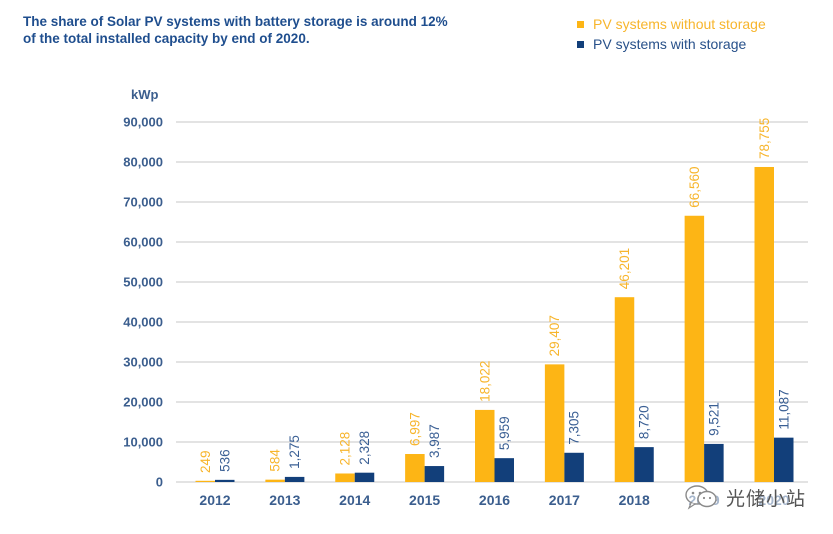  Describe the element at coordinates (354, 500) in the screenshot. I see `x-tick-label: 2014` at that location.